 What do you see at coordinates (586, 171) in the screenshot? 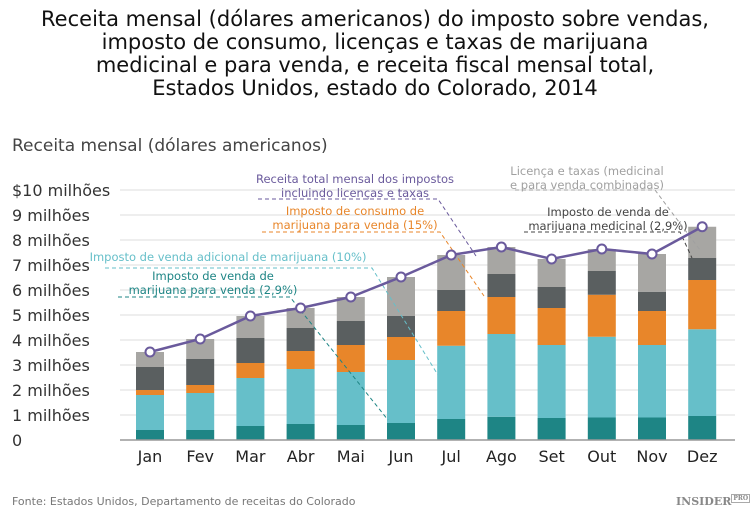
I see `annotation-line: Licença e taxas (medicinal` at bounding box center [586, 171].